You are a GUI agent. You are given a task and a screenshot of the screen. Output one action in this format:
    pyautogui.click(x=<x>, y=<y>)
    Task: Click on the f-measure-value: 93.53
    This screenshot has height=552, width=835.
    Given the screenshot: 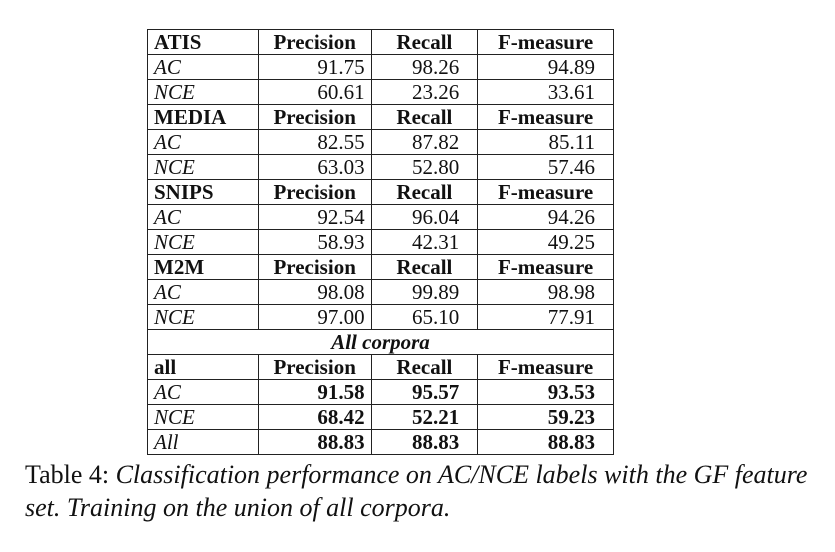 What is the action you would take?
    pyautogui.click(x=545, y=392)
    